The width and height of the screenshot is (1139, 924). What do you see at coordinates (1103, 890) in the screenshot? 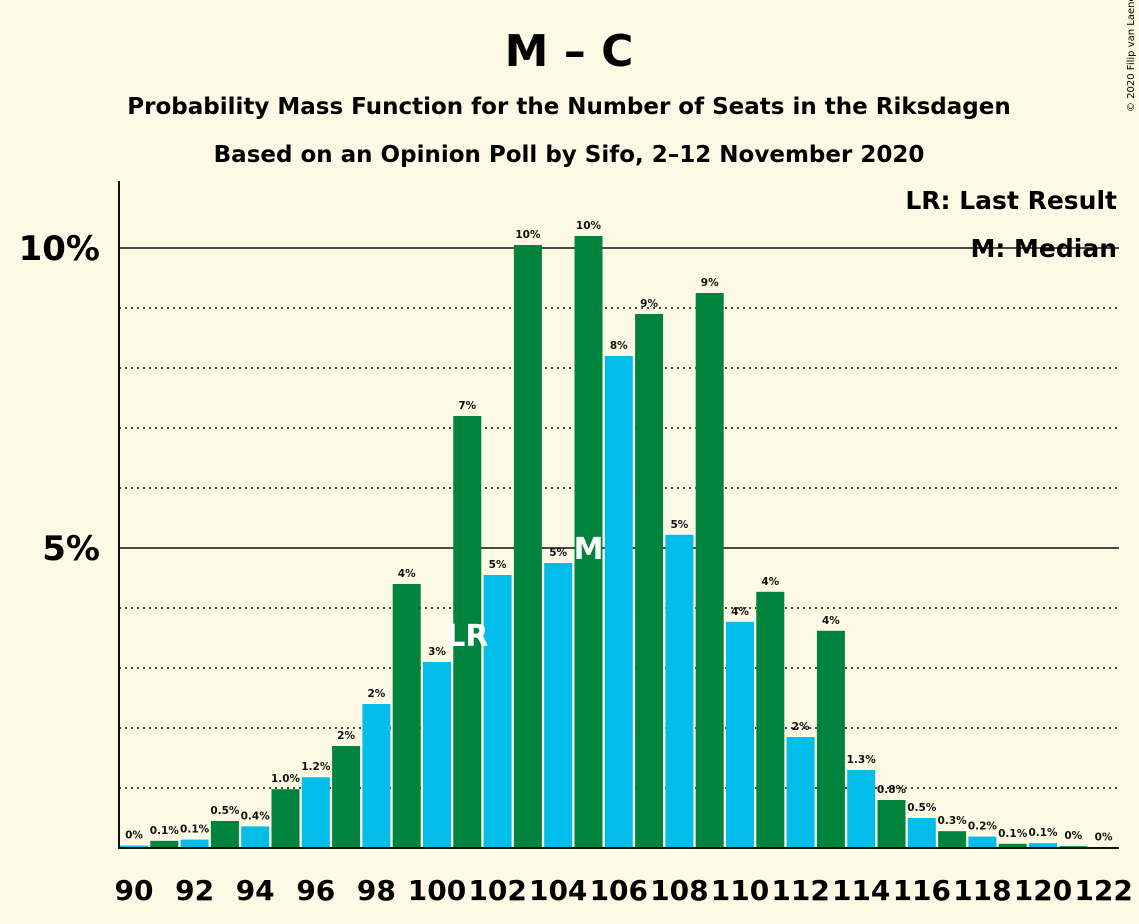
I see `x-tick-label: 122` at bounding box center [1103, 890].